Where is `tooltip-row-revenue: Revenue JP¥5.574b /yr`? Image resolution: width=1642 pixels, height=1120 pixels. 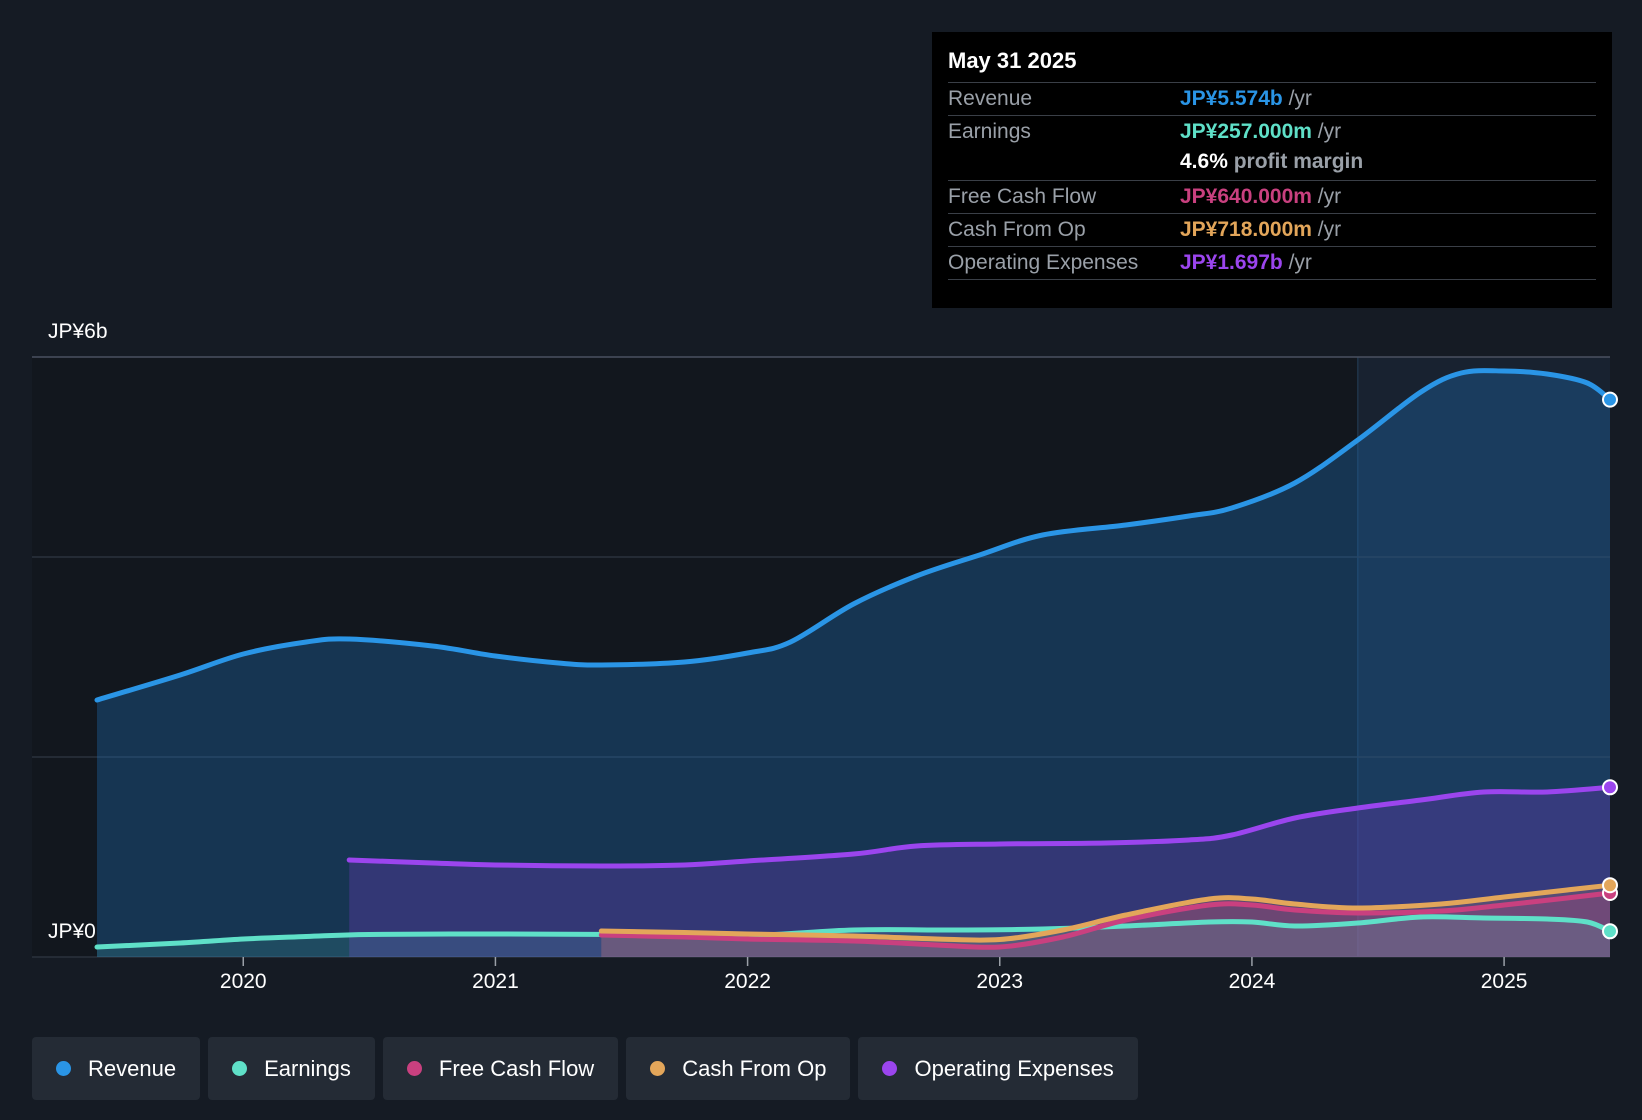
tooltip-row-revenue: Revenue JP¥5.574b /yr is located at coordinates (1272, 98).